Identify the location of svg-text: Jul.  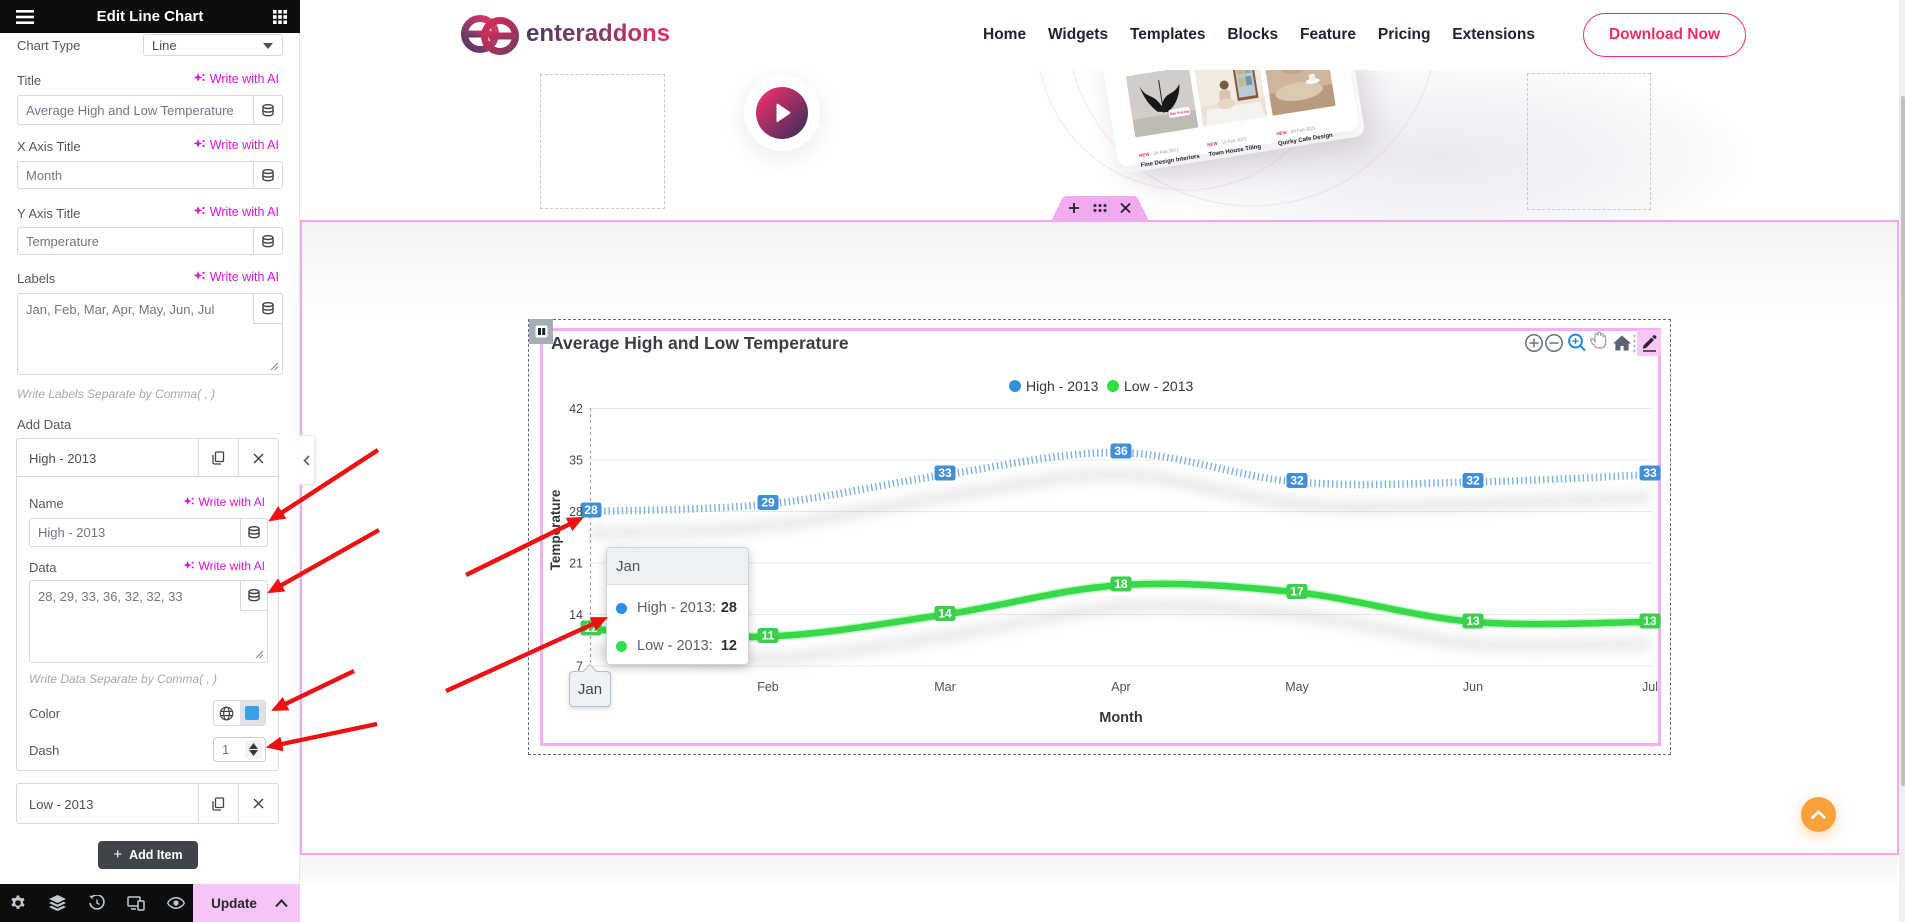
(1650, 687).